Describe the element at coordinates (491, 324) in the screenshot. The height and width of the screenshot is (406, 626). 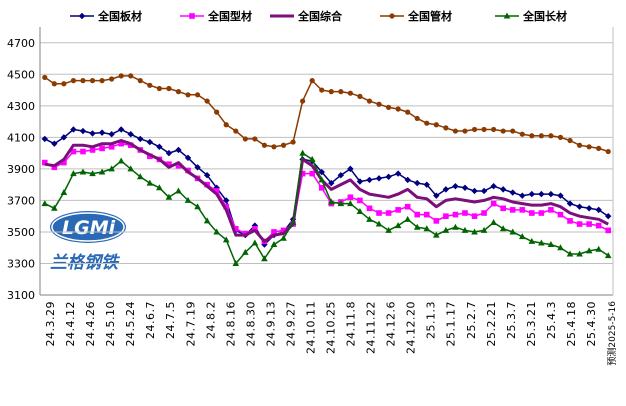
I see `x-tick-label: 25.2.21` at that location.